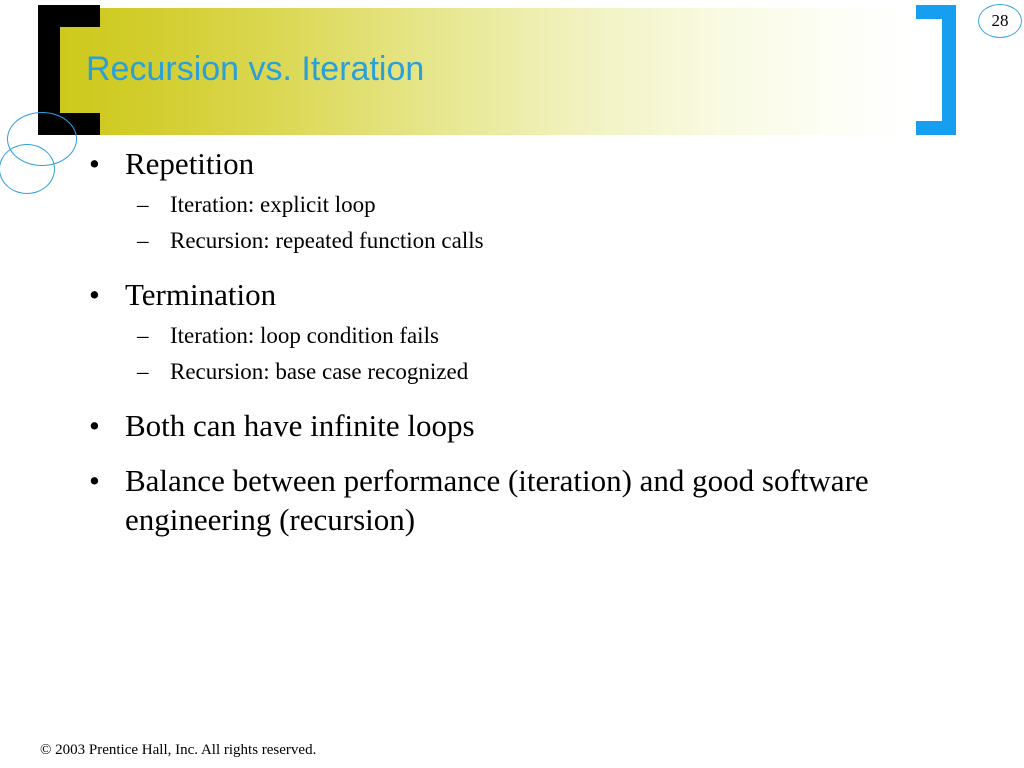  Describe the element at coordinates (69, 16) in the screenshot. I see `left-bracket-top-arm` at that location.